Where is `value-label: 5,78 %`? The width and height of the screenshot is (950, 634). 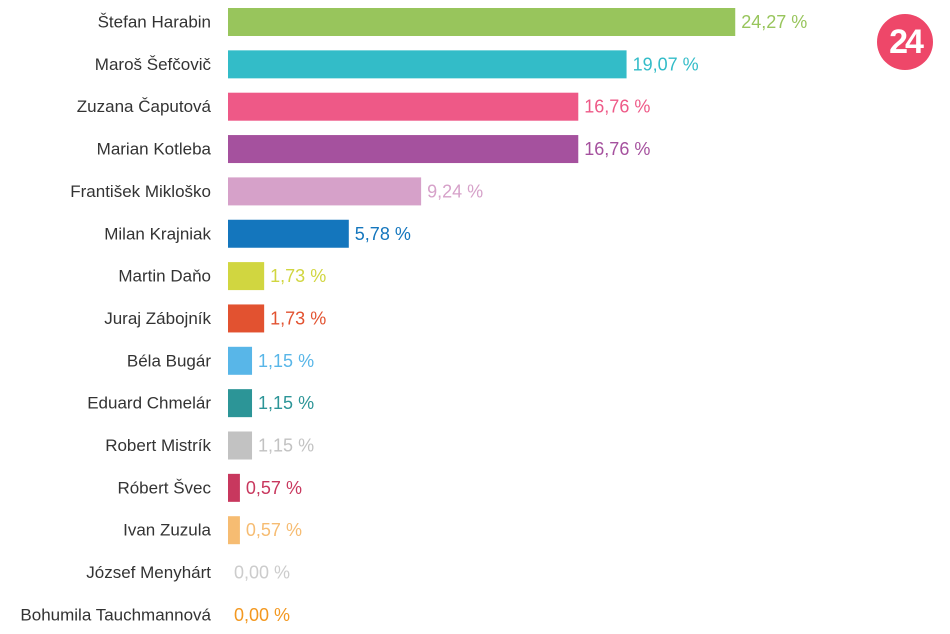
value-label: 5,78 % is located at coordinates (383, 234).